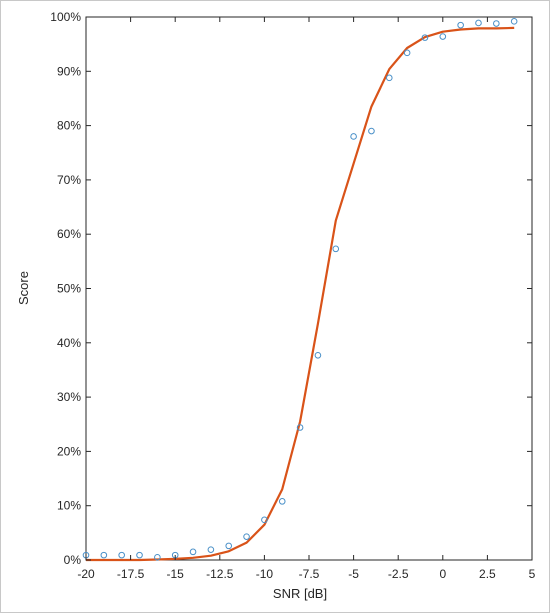 The height and width of the screenshot is (613, 550). What do you see at coordinates (442, 574) in the screenshot?
I see `x-tick-label: 0` at bounding box center [442, 574].